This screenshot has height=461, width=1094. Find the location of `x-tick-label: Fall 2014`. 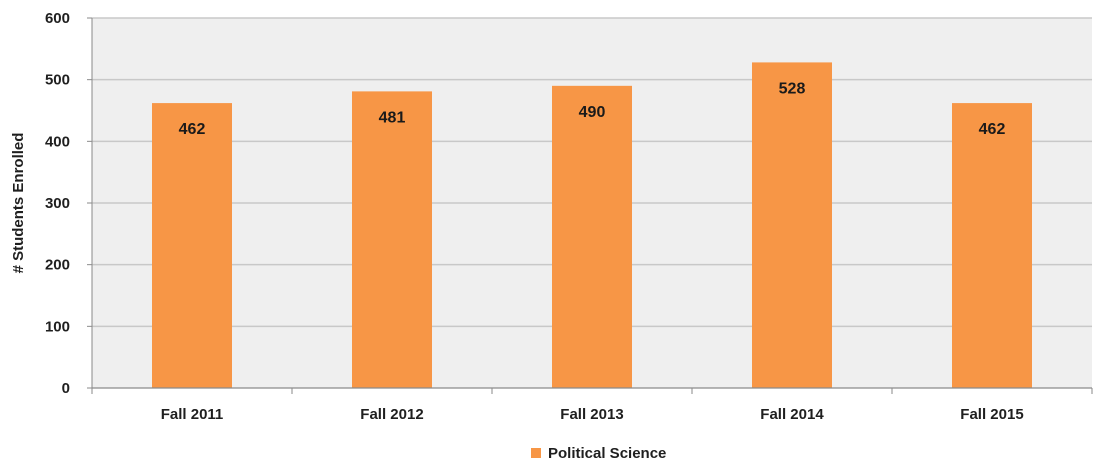

x-tick-label: Fall 2014 is located at coordinates (792, 414).